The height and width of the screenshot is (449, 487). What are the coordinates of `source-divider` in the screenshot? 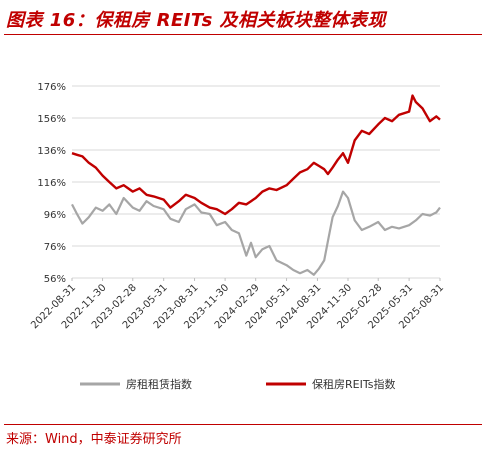 It's located at (243, 424).